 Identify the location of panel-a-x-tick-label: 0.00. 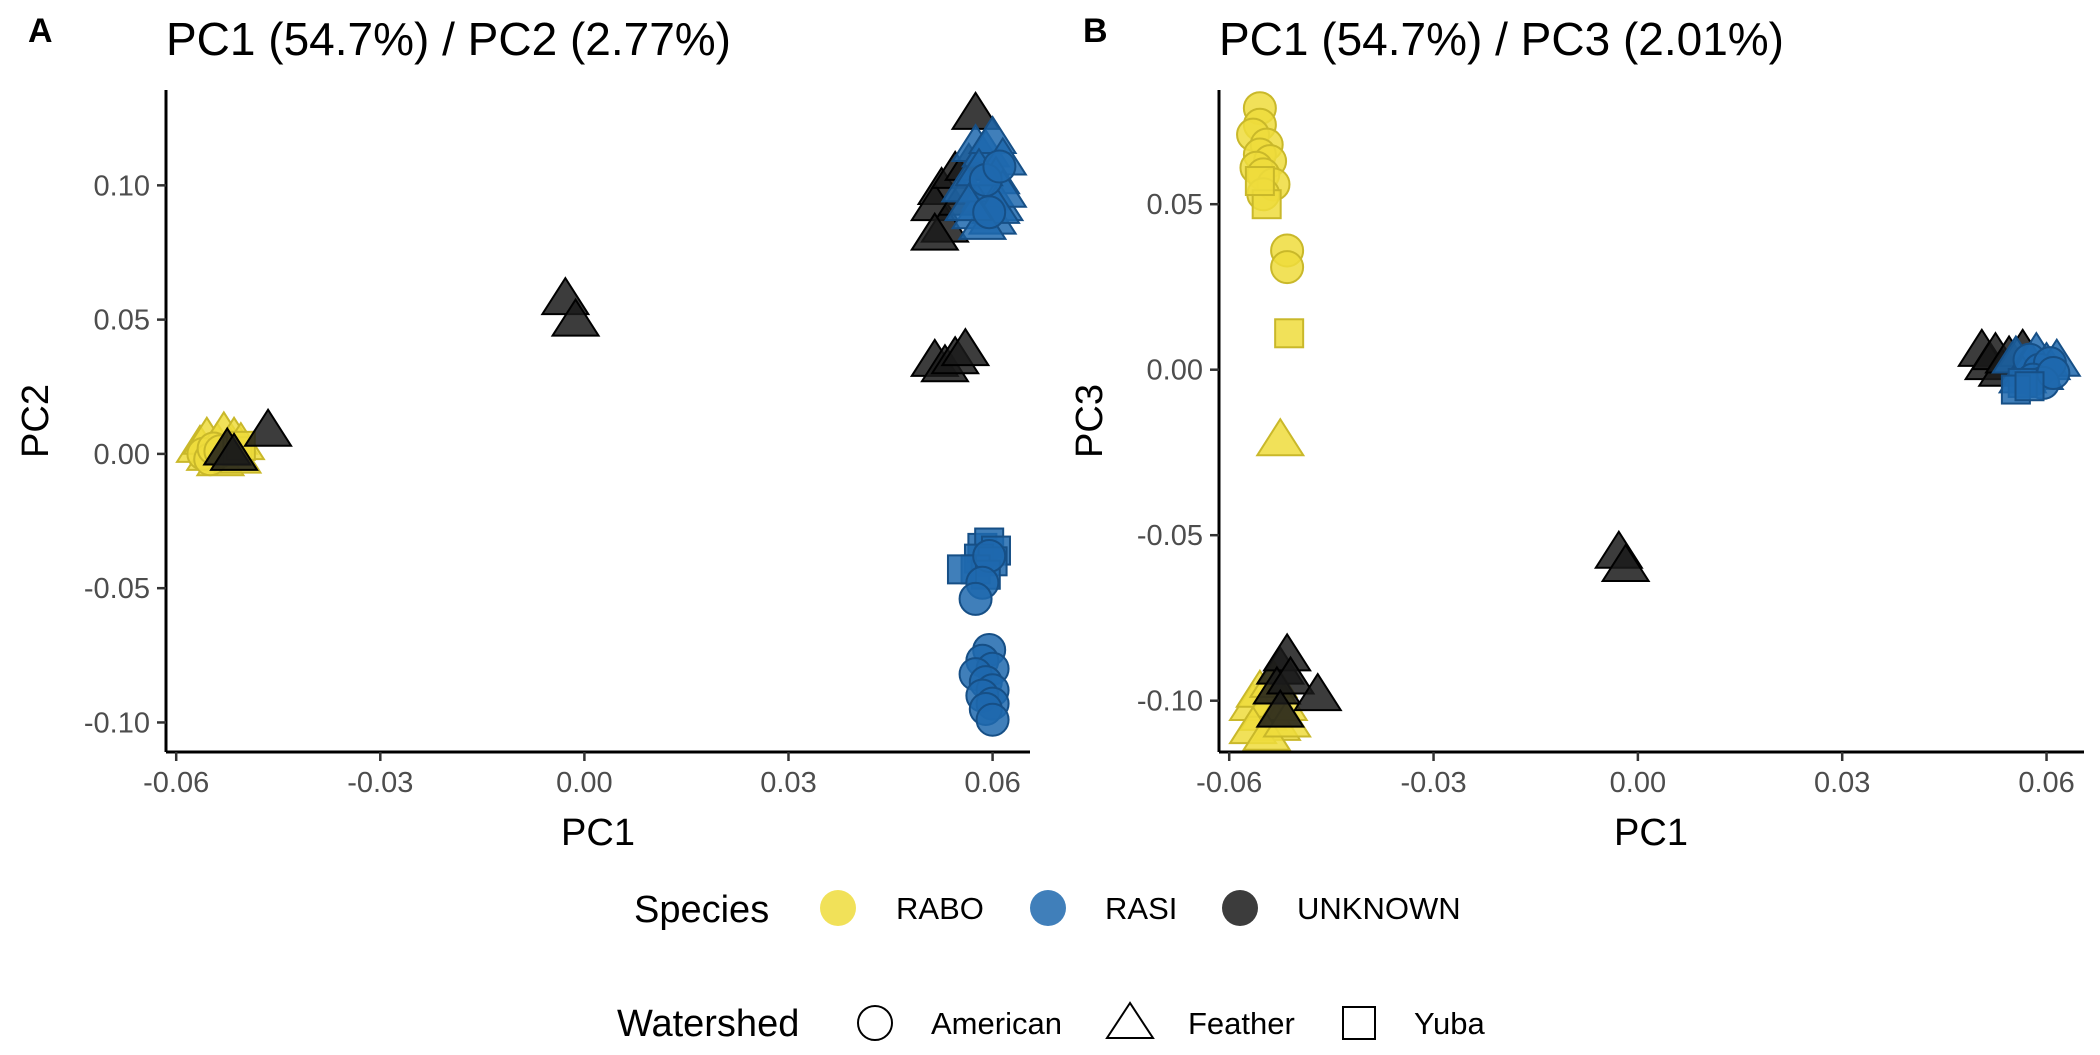
(584, 783).